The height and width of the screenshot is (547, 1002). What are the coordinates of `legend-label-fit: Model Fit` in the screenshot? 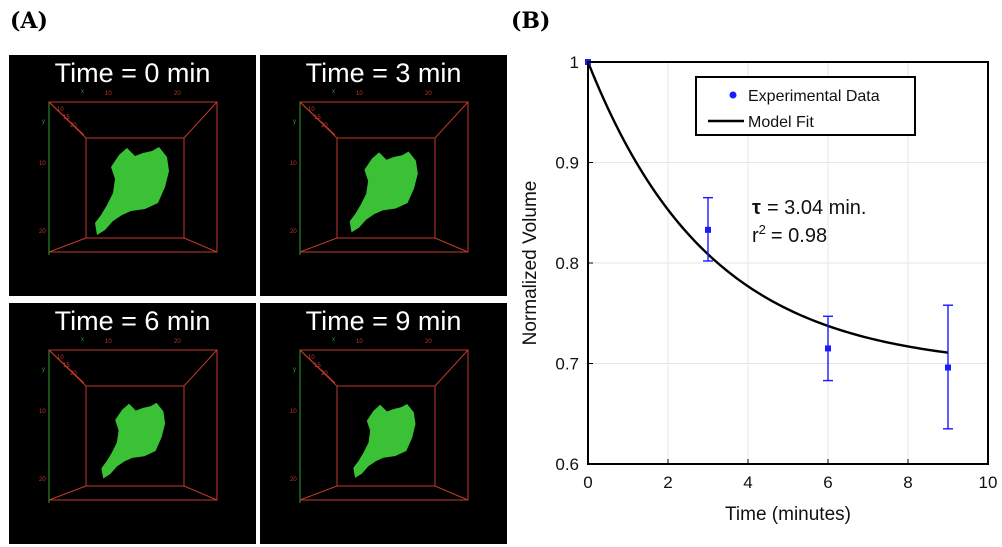 It's located at (781, 122).